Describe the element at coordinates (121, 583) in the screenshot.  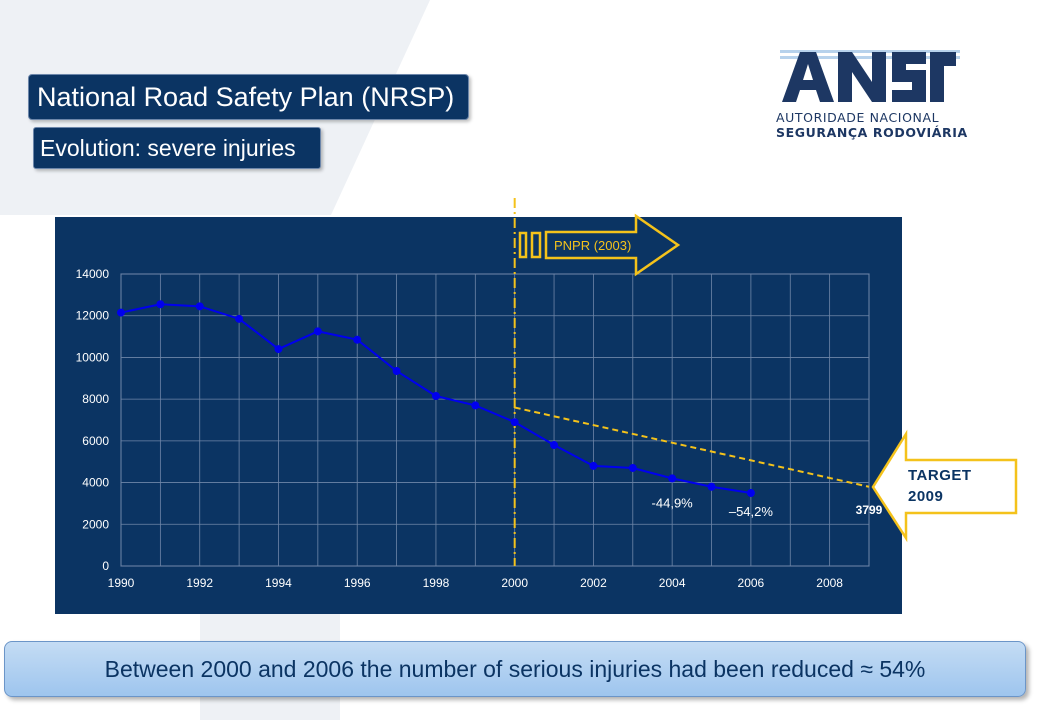
I see `x-tick-label: 1990` at that location.